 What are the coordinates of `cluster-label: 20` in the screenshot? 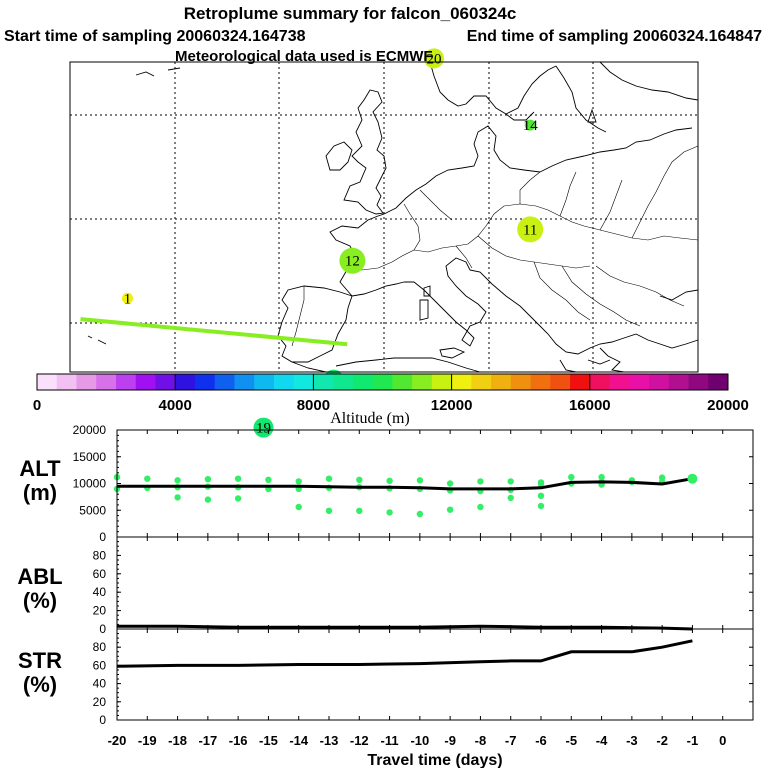 It's located at (434, 59).